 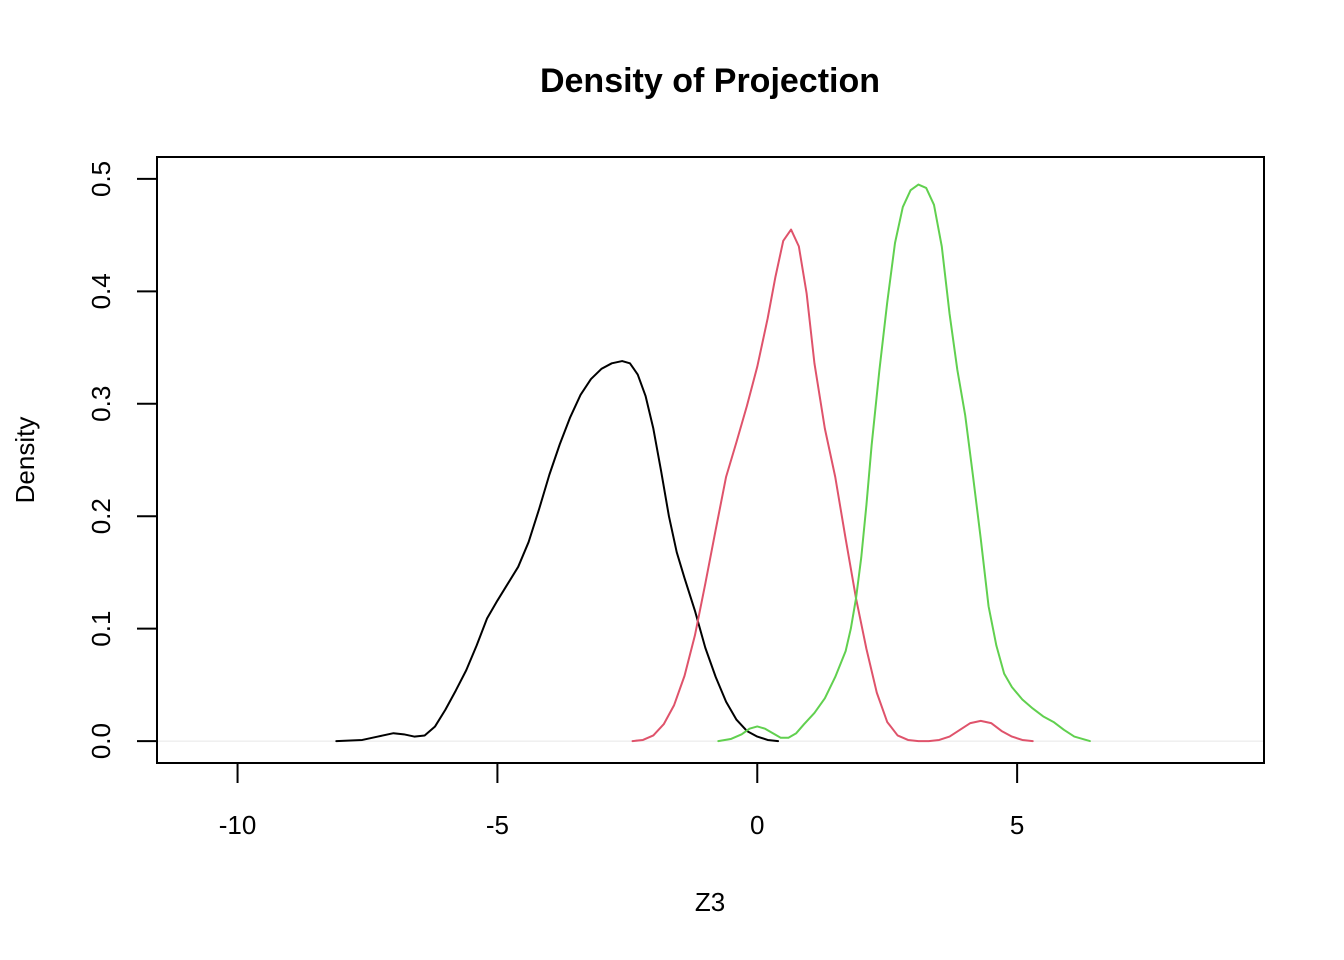 I want to click on y-axis: 0.0 0.1 0.2 0.3 0.4 0.5, so click(x=122, y=460).